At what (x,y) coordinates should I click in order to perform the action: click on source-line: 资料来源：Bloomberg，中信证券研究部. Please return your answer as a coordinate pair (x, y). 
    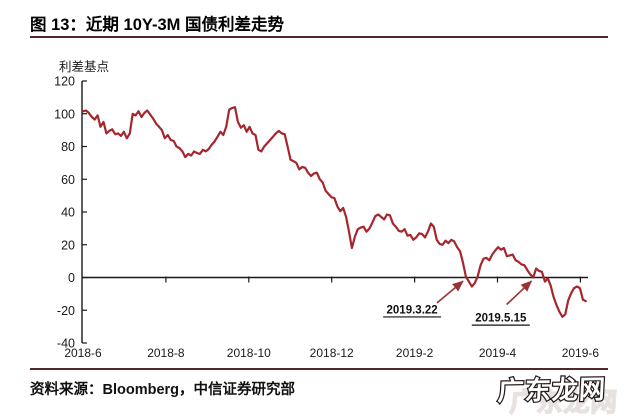
    Looking at the image, I should click on (163, 390).